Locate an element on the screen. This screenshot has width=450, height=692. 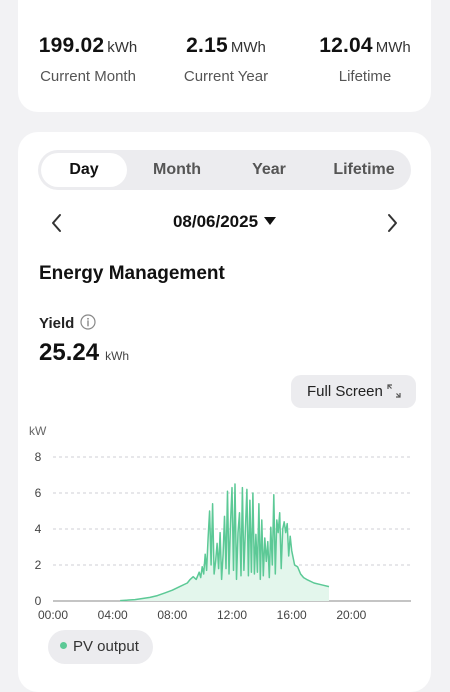
period-tabs: Day Month Year Lifetime is located at coordinates (224, 170).